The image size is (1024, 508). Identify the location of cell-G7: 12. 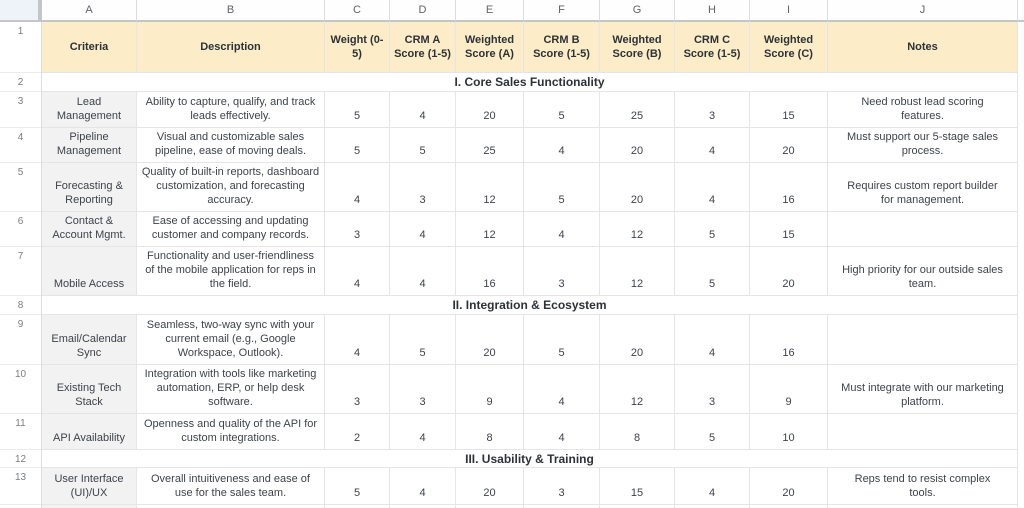
(637, 271).